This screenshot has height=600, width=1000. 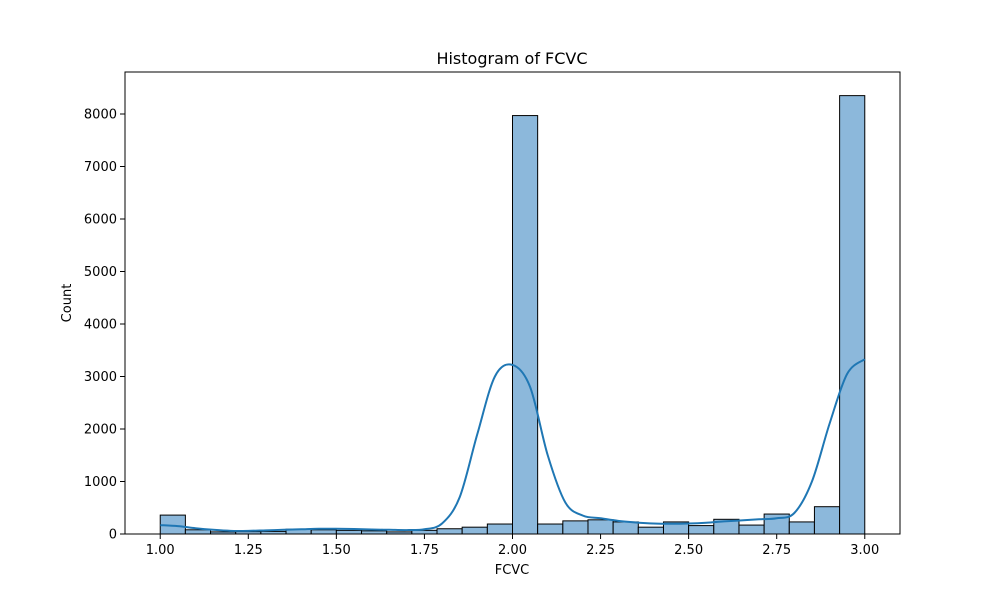 I want to click on x-tick-label: 1.75, so click(x=424, y=550).